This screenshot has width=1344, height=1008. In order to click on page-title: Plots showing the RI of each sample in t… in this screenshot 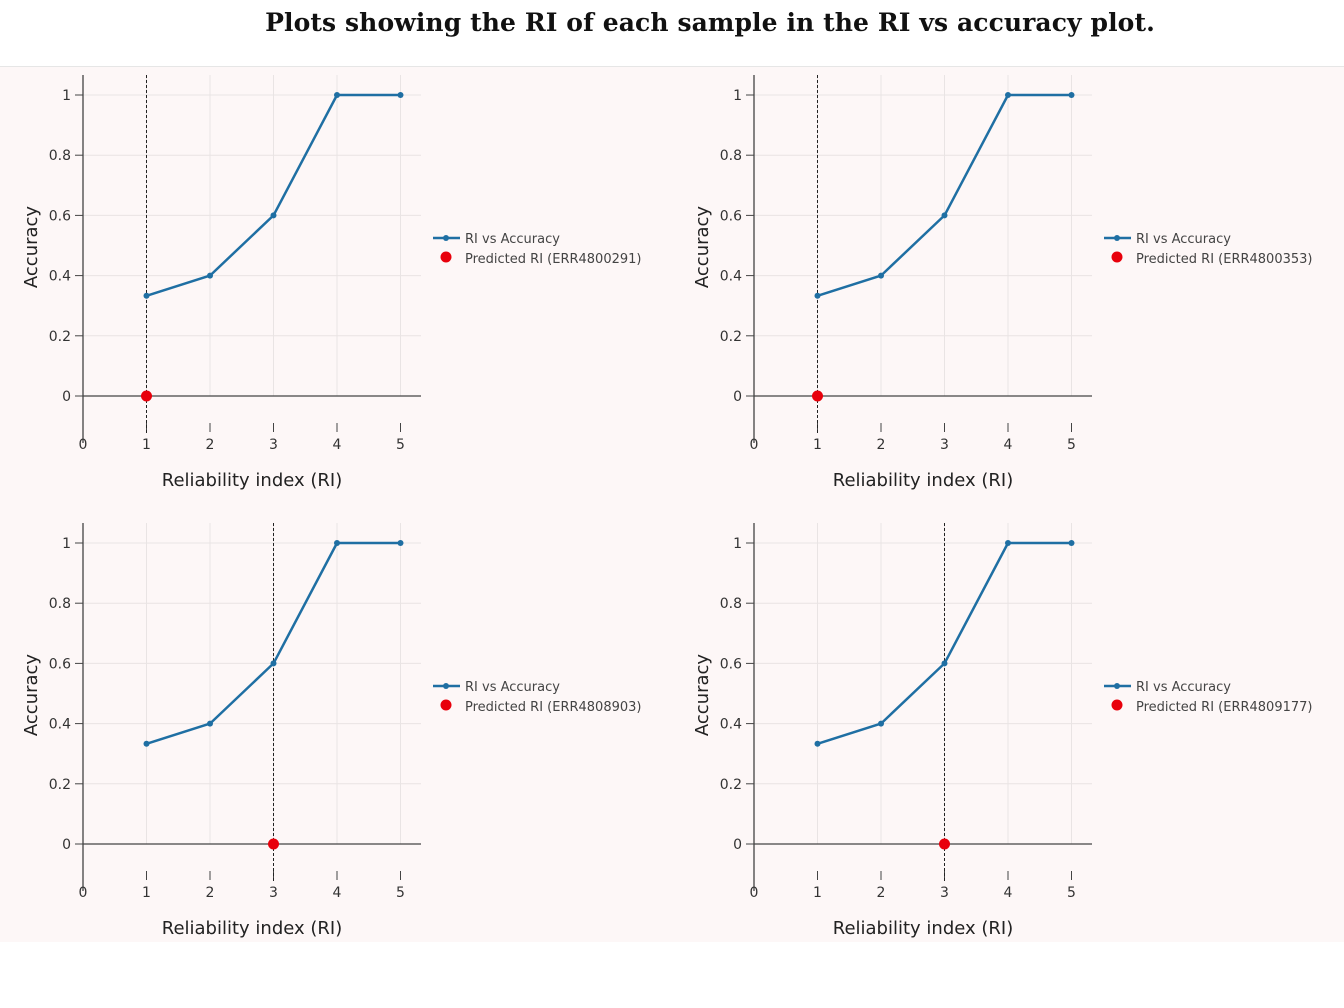, I will do `click(710, 22)`.